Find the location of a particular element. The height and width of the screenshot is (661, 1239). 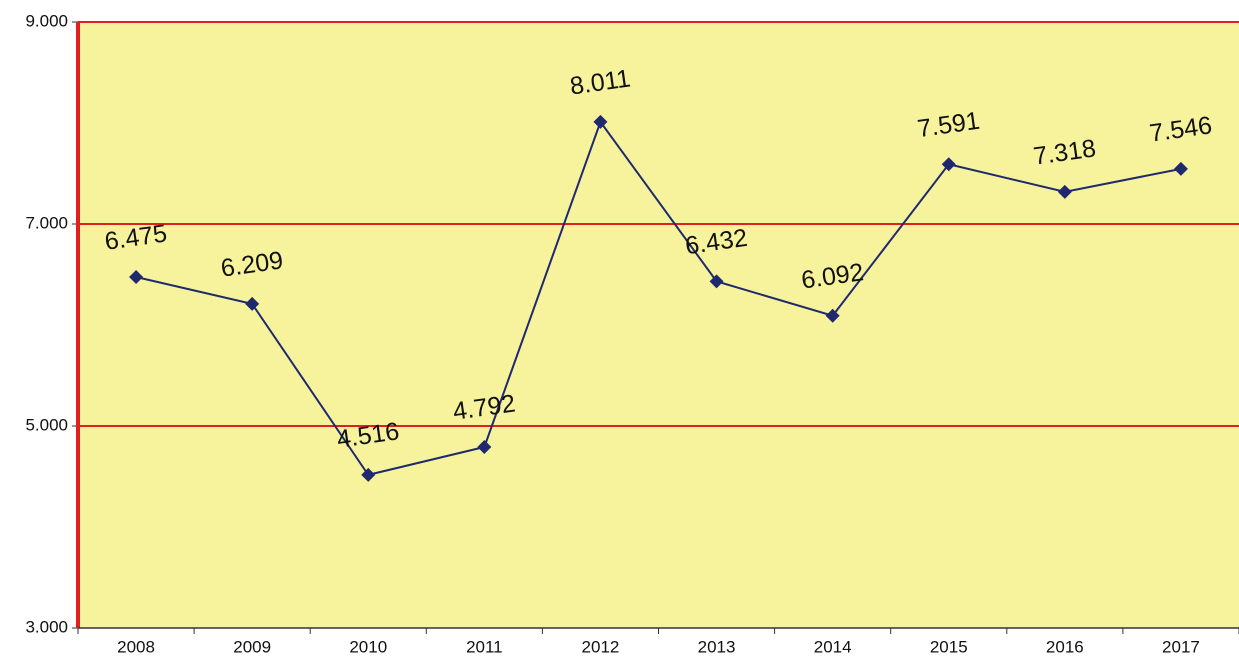

x-tick-label: 2016 is located at coordinates (1065, 646).